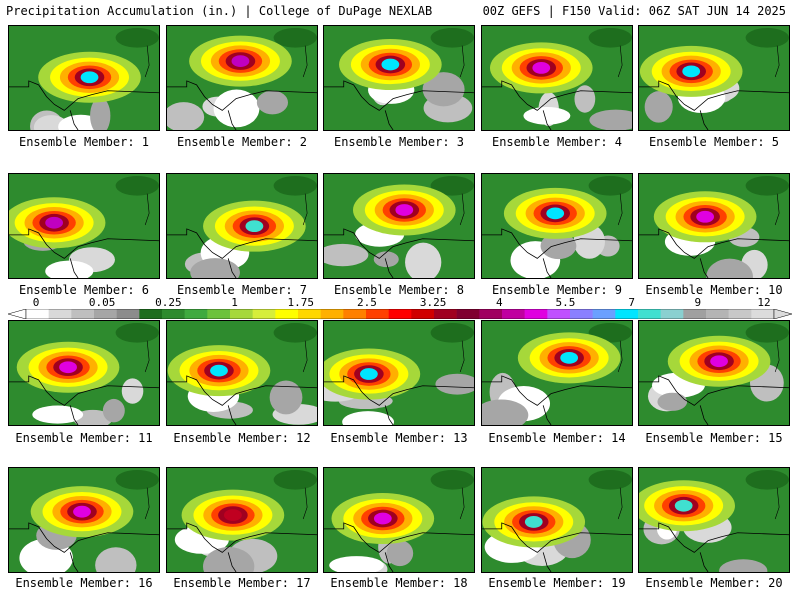 This screenshot has width=800, height=600. What do you see at coordinates (565, 302) in the screenshot?
I see `scale-tick-label: 5.5` at bounding box center [565, 302].